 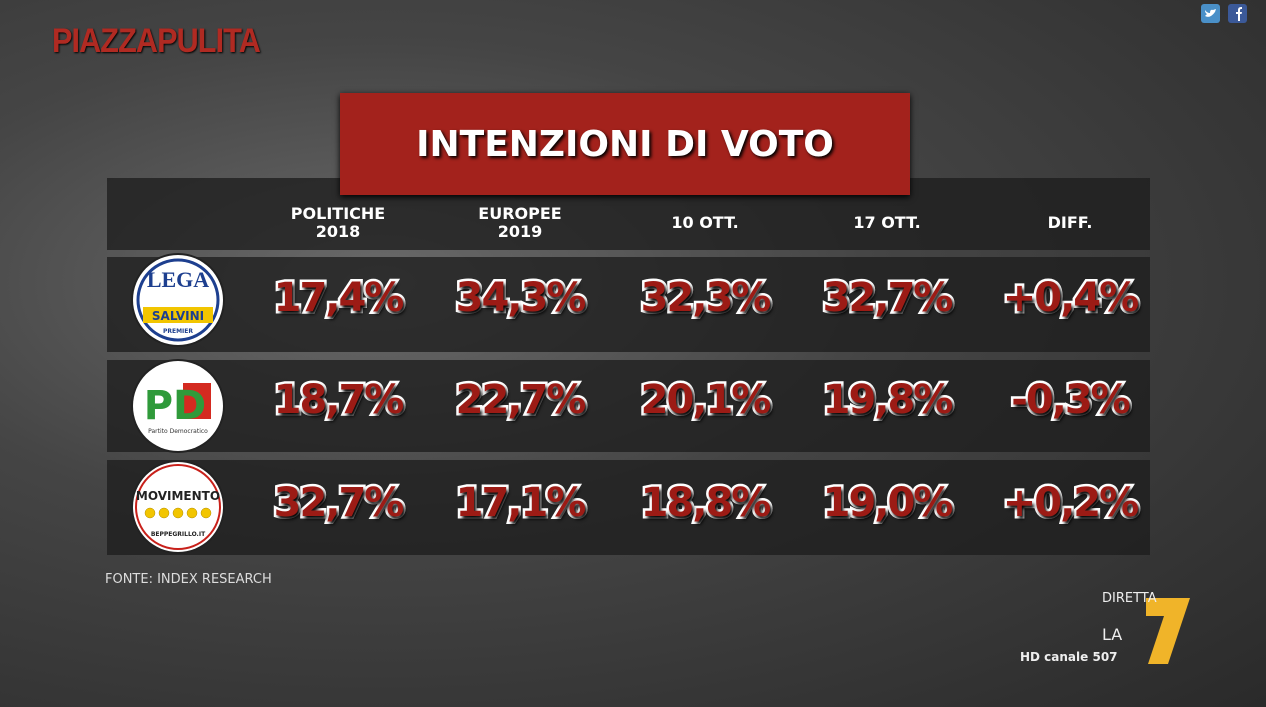 I want to click on facebook-button, so click(x=1237, y=13).